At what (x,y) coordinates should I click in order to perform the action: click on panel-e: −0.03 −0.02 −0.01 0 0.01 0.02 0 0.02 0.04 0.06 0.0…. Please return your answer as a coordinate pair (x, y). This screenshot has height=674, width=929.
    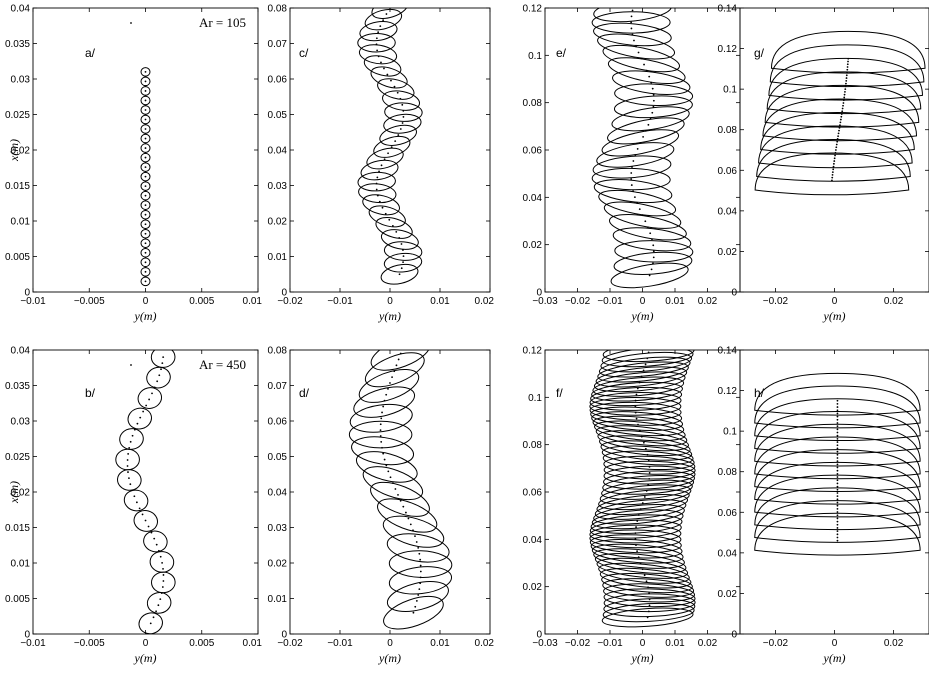
    Looking at the image, I should click on (632, 163).